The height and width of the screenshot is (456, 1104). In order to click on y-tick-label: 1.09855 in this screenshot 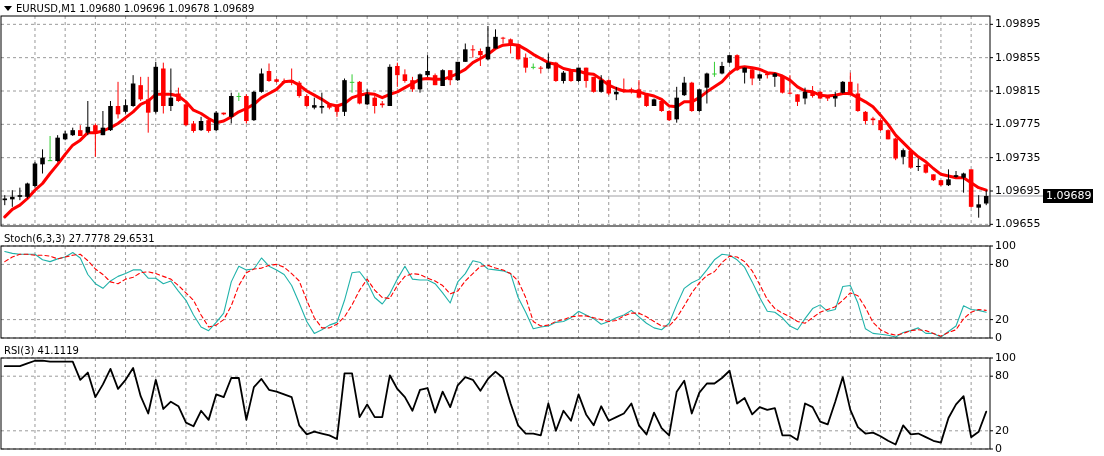, I will do `click(1018, 57)`.